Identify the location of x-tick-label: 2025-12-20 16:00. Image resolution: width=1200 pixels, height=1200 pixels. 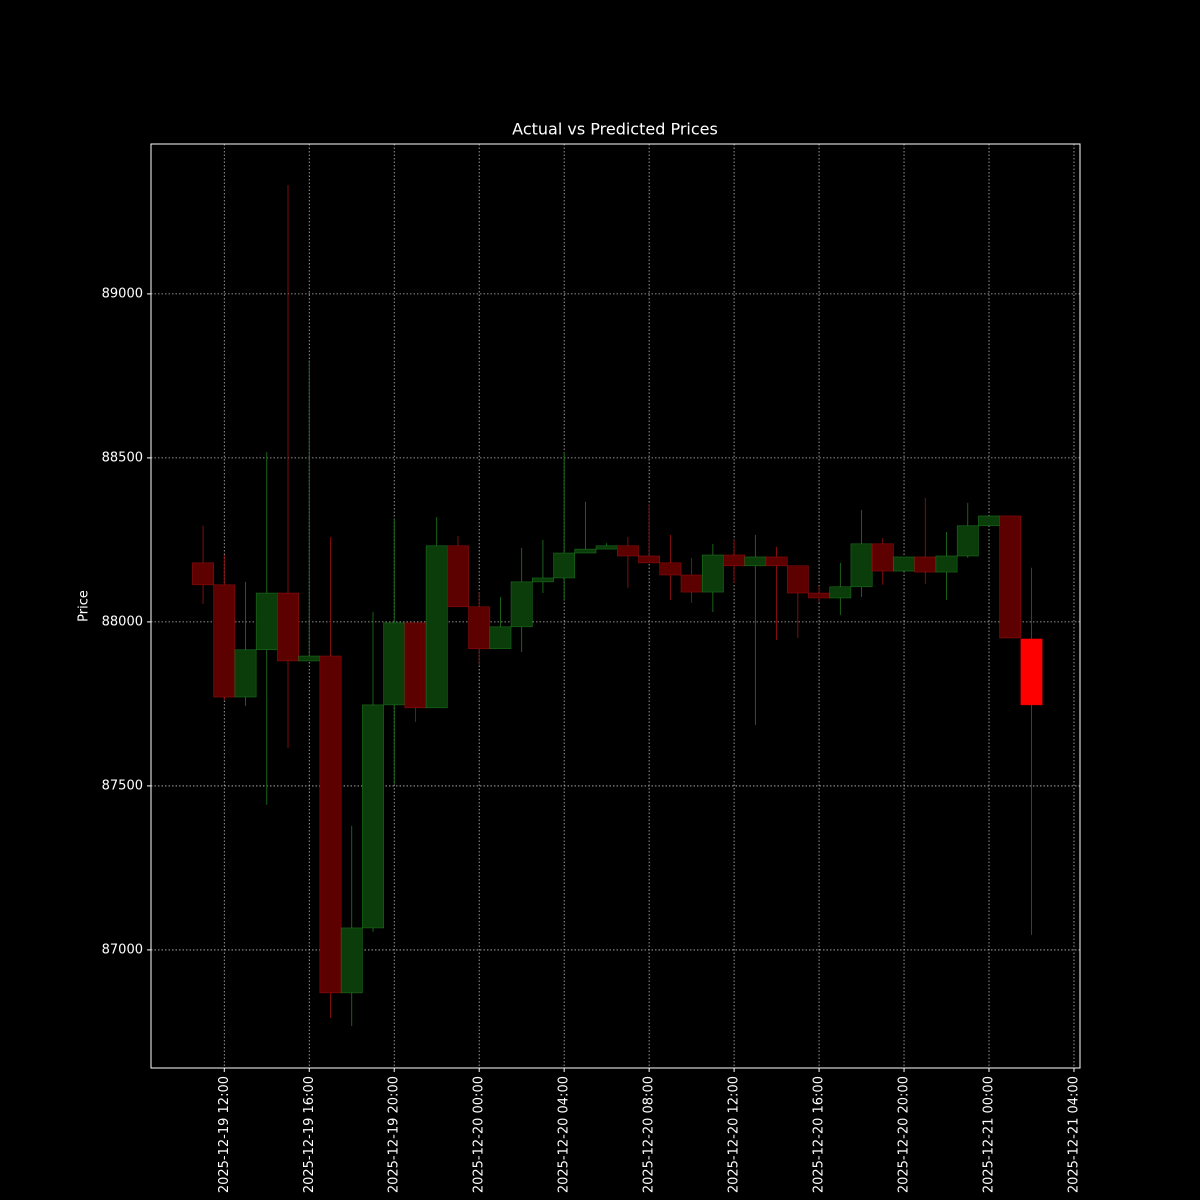
(819, 1134).